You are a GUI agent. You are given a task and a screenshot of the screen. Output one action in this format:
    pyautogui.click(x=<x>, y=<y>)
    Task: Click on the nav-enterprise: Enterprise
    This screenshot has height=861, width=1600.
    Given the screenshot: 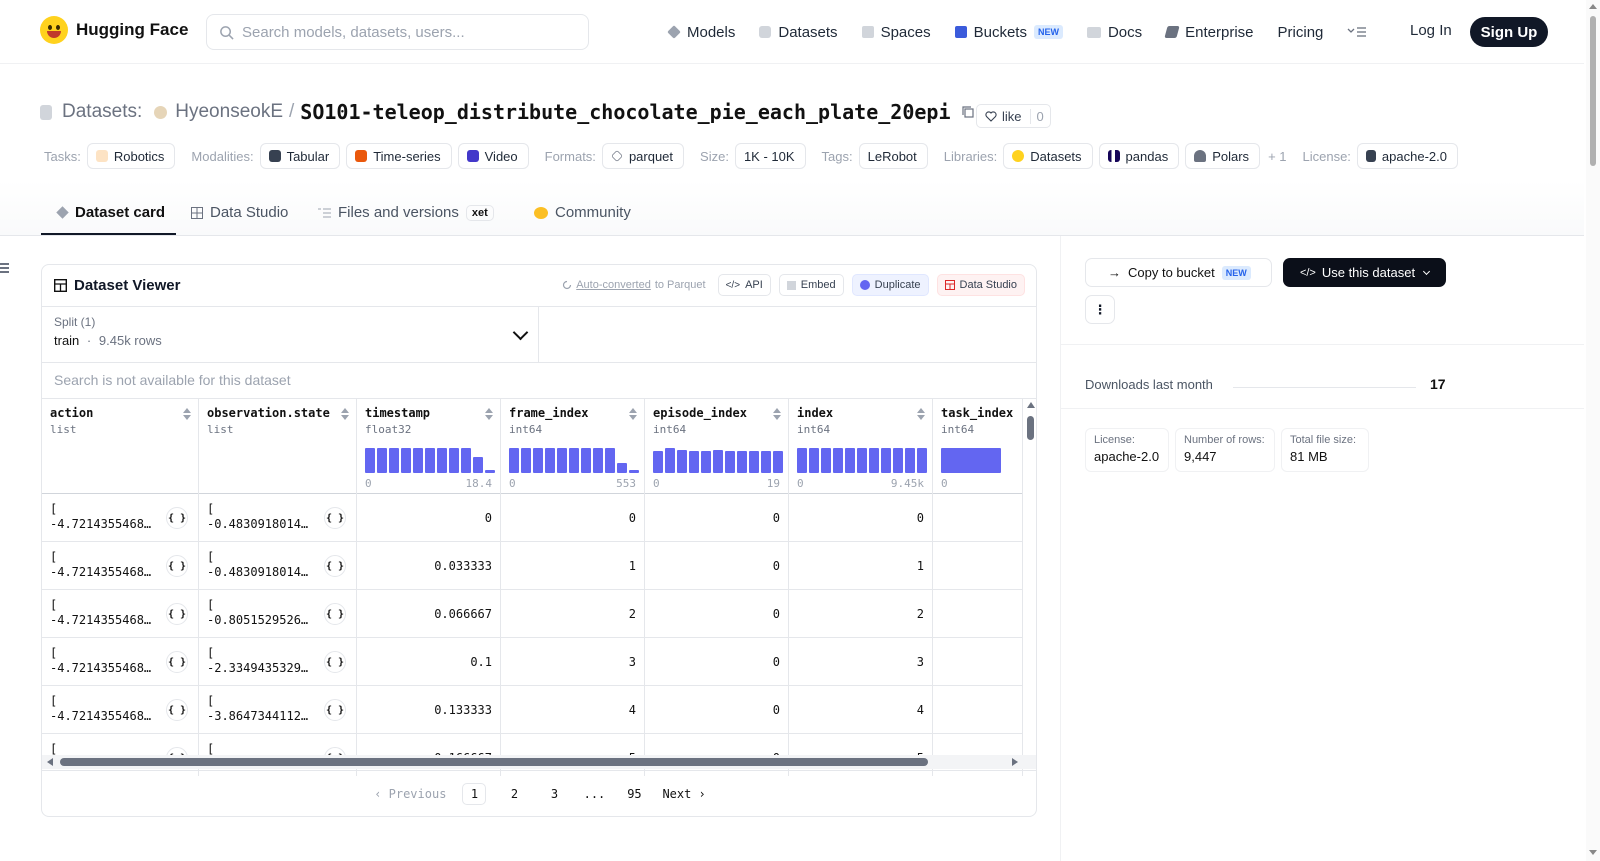 What is the action you would take?
    pyautogui.click(x=1209, y=32)
    